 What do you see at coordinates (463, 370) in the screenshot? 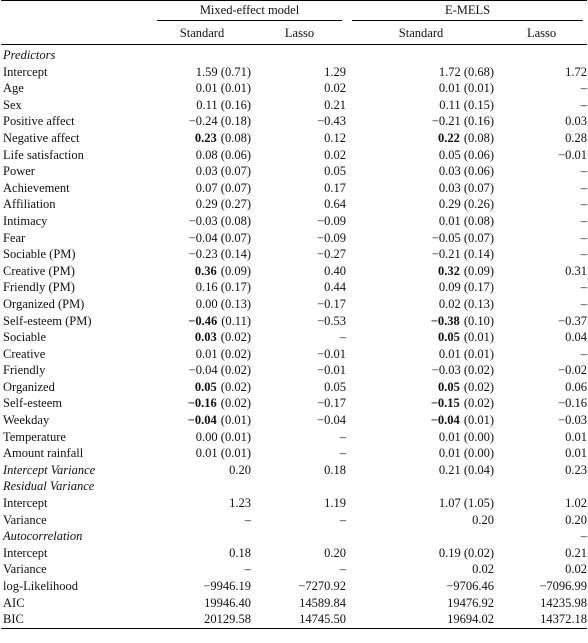
I see `value-cell: −0.03 (0.02)` at bounding box center [463, 370].